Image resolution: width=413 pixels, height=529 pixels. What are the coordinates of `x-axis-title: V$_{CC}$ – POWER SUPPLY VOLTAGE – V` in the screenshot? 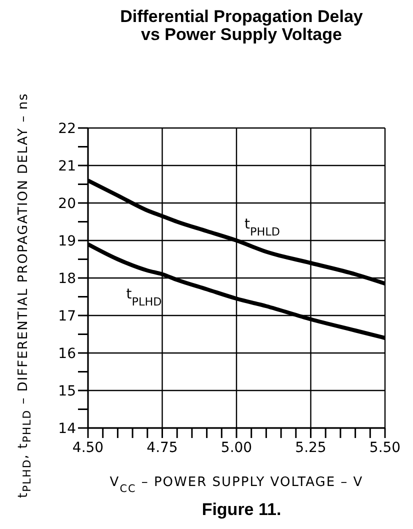 It's located at (237, 485).